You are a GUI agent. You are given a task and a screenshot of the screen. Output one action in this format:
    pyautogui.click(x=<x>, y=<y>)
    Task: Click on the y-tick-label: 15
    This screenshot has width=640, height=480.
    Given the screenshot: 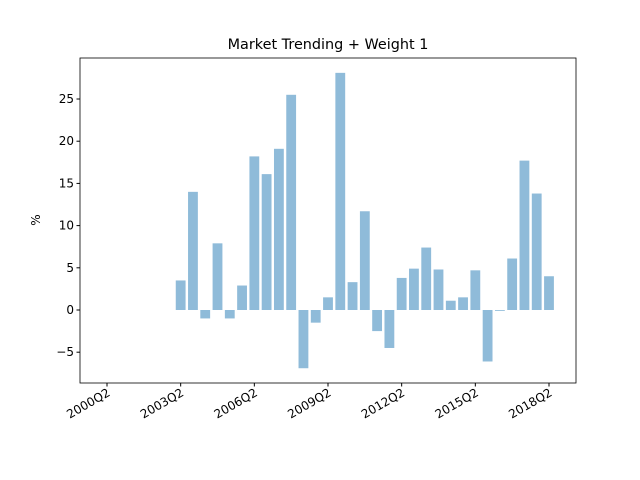 What is the action you would take?
    pyautogui.click(x=66, y=183)
    